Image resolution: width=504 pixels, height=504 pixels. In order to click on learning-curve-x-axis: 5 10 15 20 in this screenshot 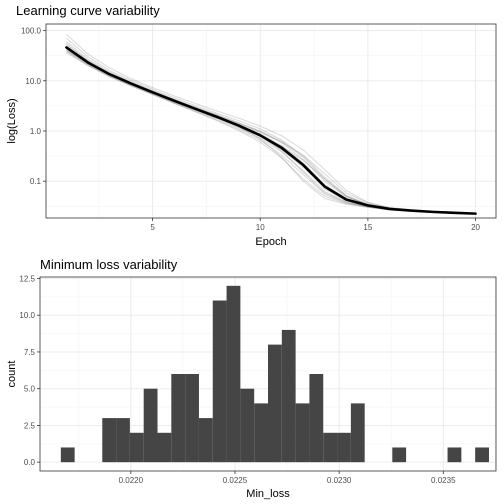, I will do `click(315, 225)`.